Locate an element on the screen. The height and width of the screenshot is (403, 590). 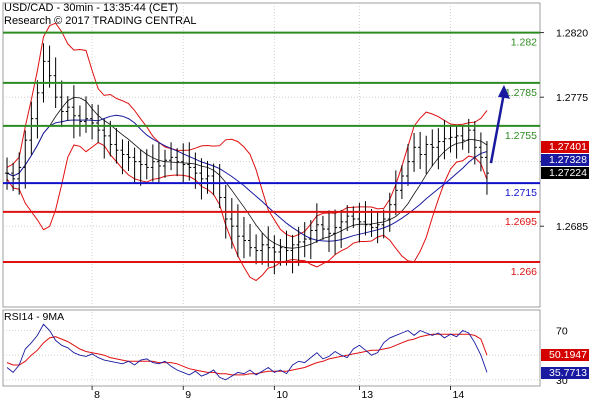
key-level-label: 1.2695 is located at coordinates (521, 222).